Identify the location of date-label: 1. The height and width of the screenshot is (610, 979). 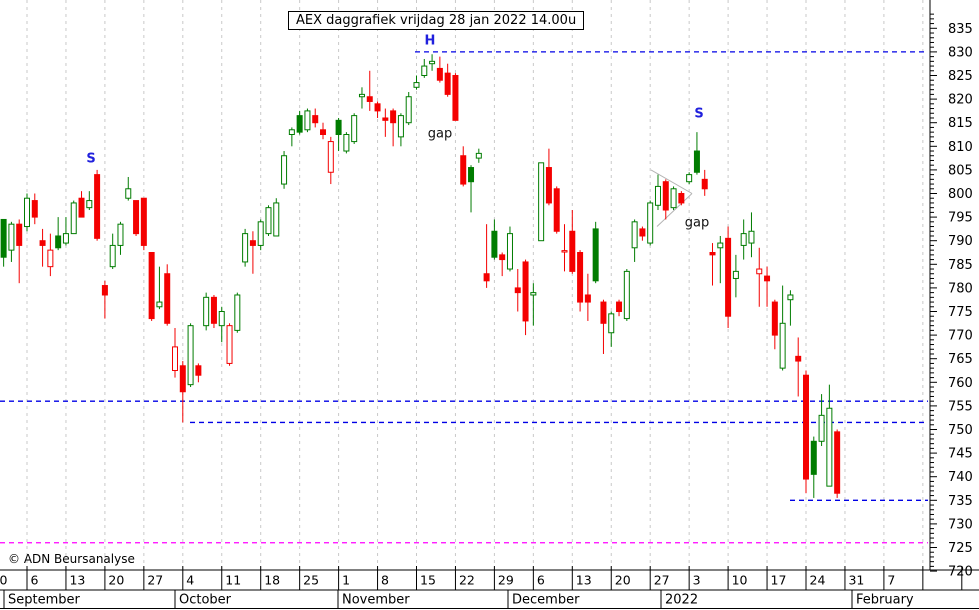
(346, 580).